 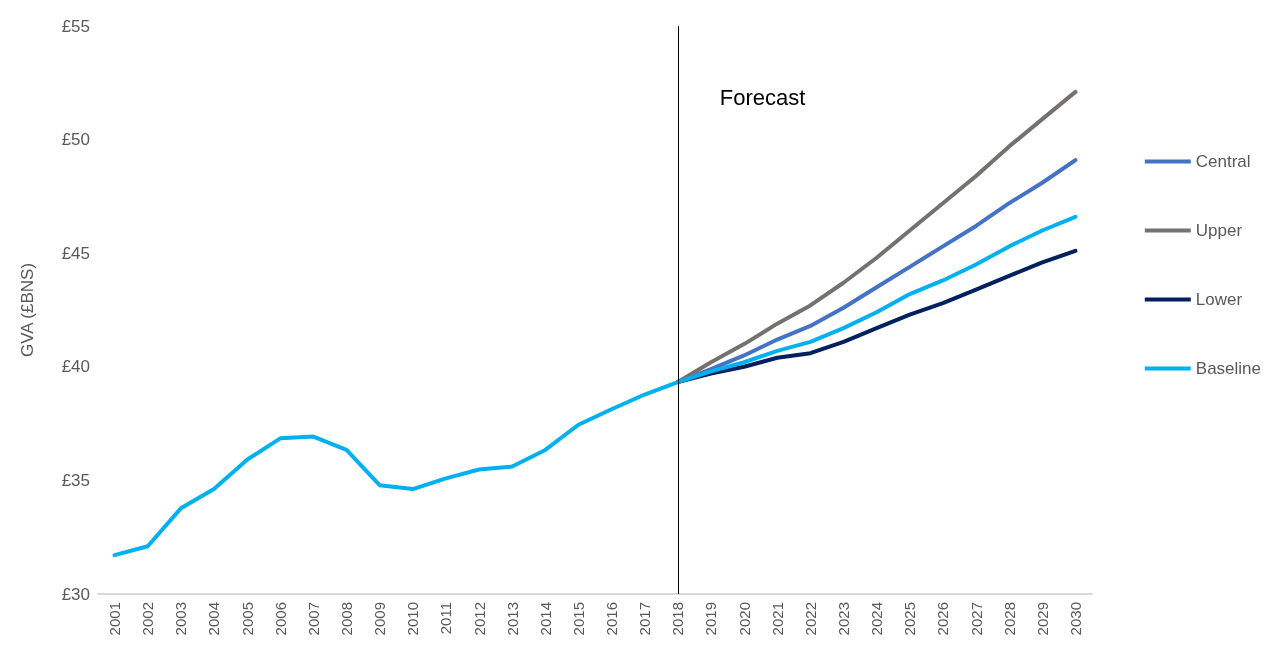 What do you see at coordinates (1042, 619) in the screenshot?
I see `x-tick-label: 2029` at bounding box center [1042, 619].